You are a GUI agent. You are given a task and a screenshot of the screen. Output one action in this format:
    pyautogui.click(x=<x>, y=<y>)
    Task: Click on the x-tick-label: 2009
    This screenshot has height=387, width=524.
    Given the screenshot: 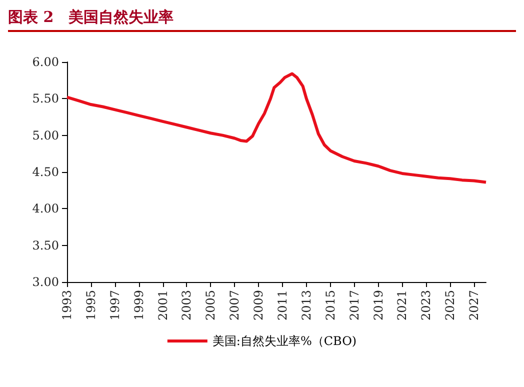 What is the action you would take?
    pyautogui.click(x=259, y=305)
    